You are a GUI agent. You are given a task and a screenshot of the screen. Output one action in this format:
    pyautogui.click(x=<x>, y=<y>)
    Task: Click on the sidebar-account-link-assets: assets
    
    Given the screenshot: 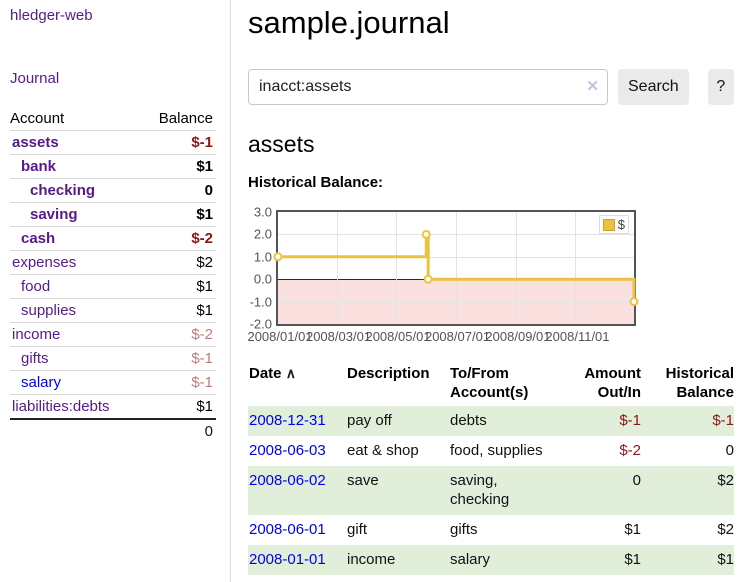 What is the action you would take?
    pyautogui.click(x=35, y=142)
    